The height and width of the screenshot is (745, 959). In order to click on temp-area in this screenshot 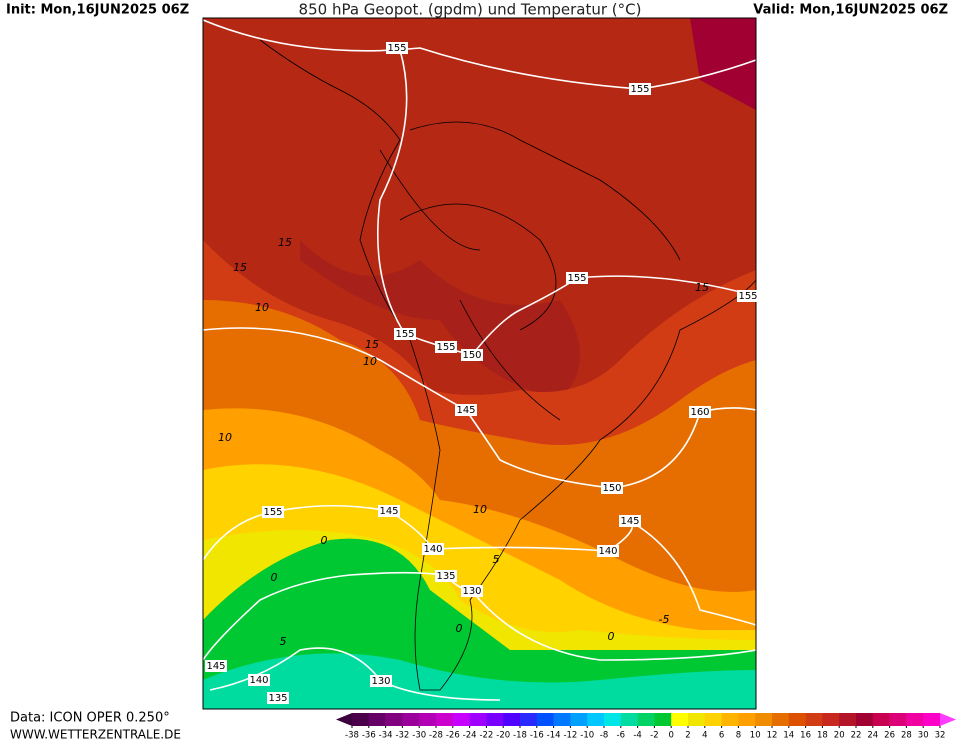, I will do `click(479, 681)`.